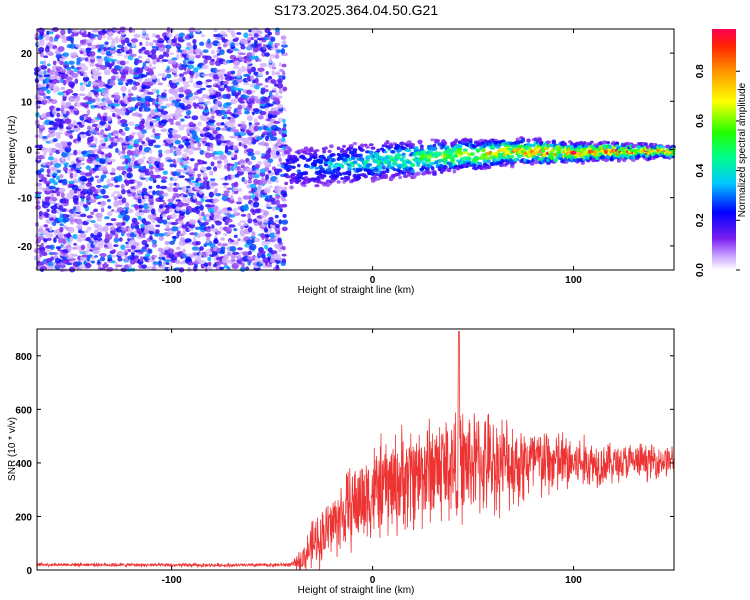 This screenshot has height=600, width=750. Describe the element at coordinates (373, 280) in the screenshot. I see `spectrogram-x-tick-label: 0` at that location.